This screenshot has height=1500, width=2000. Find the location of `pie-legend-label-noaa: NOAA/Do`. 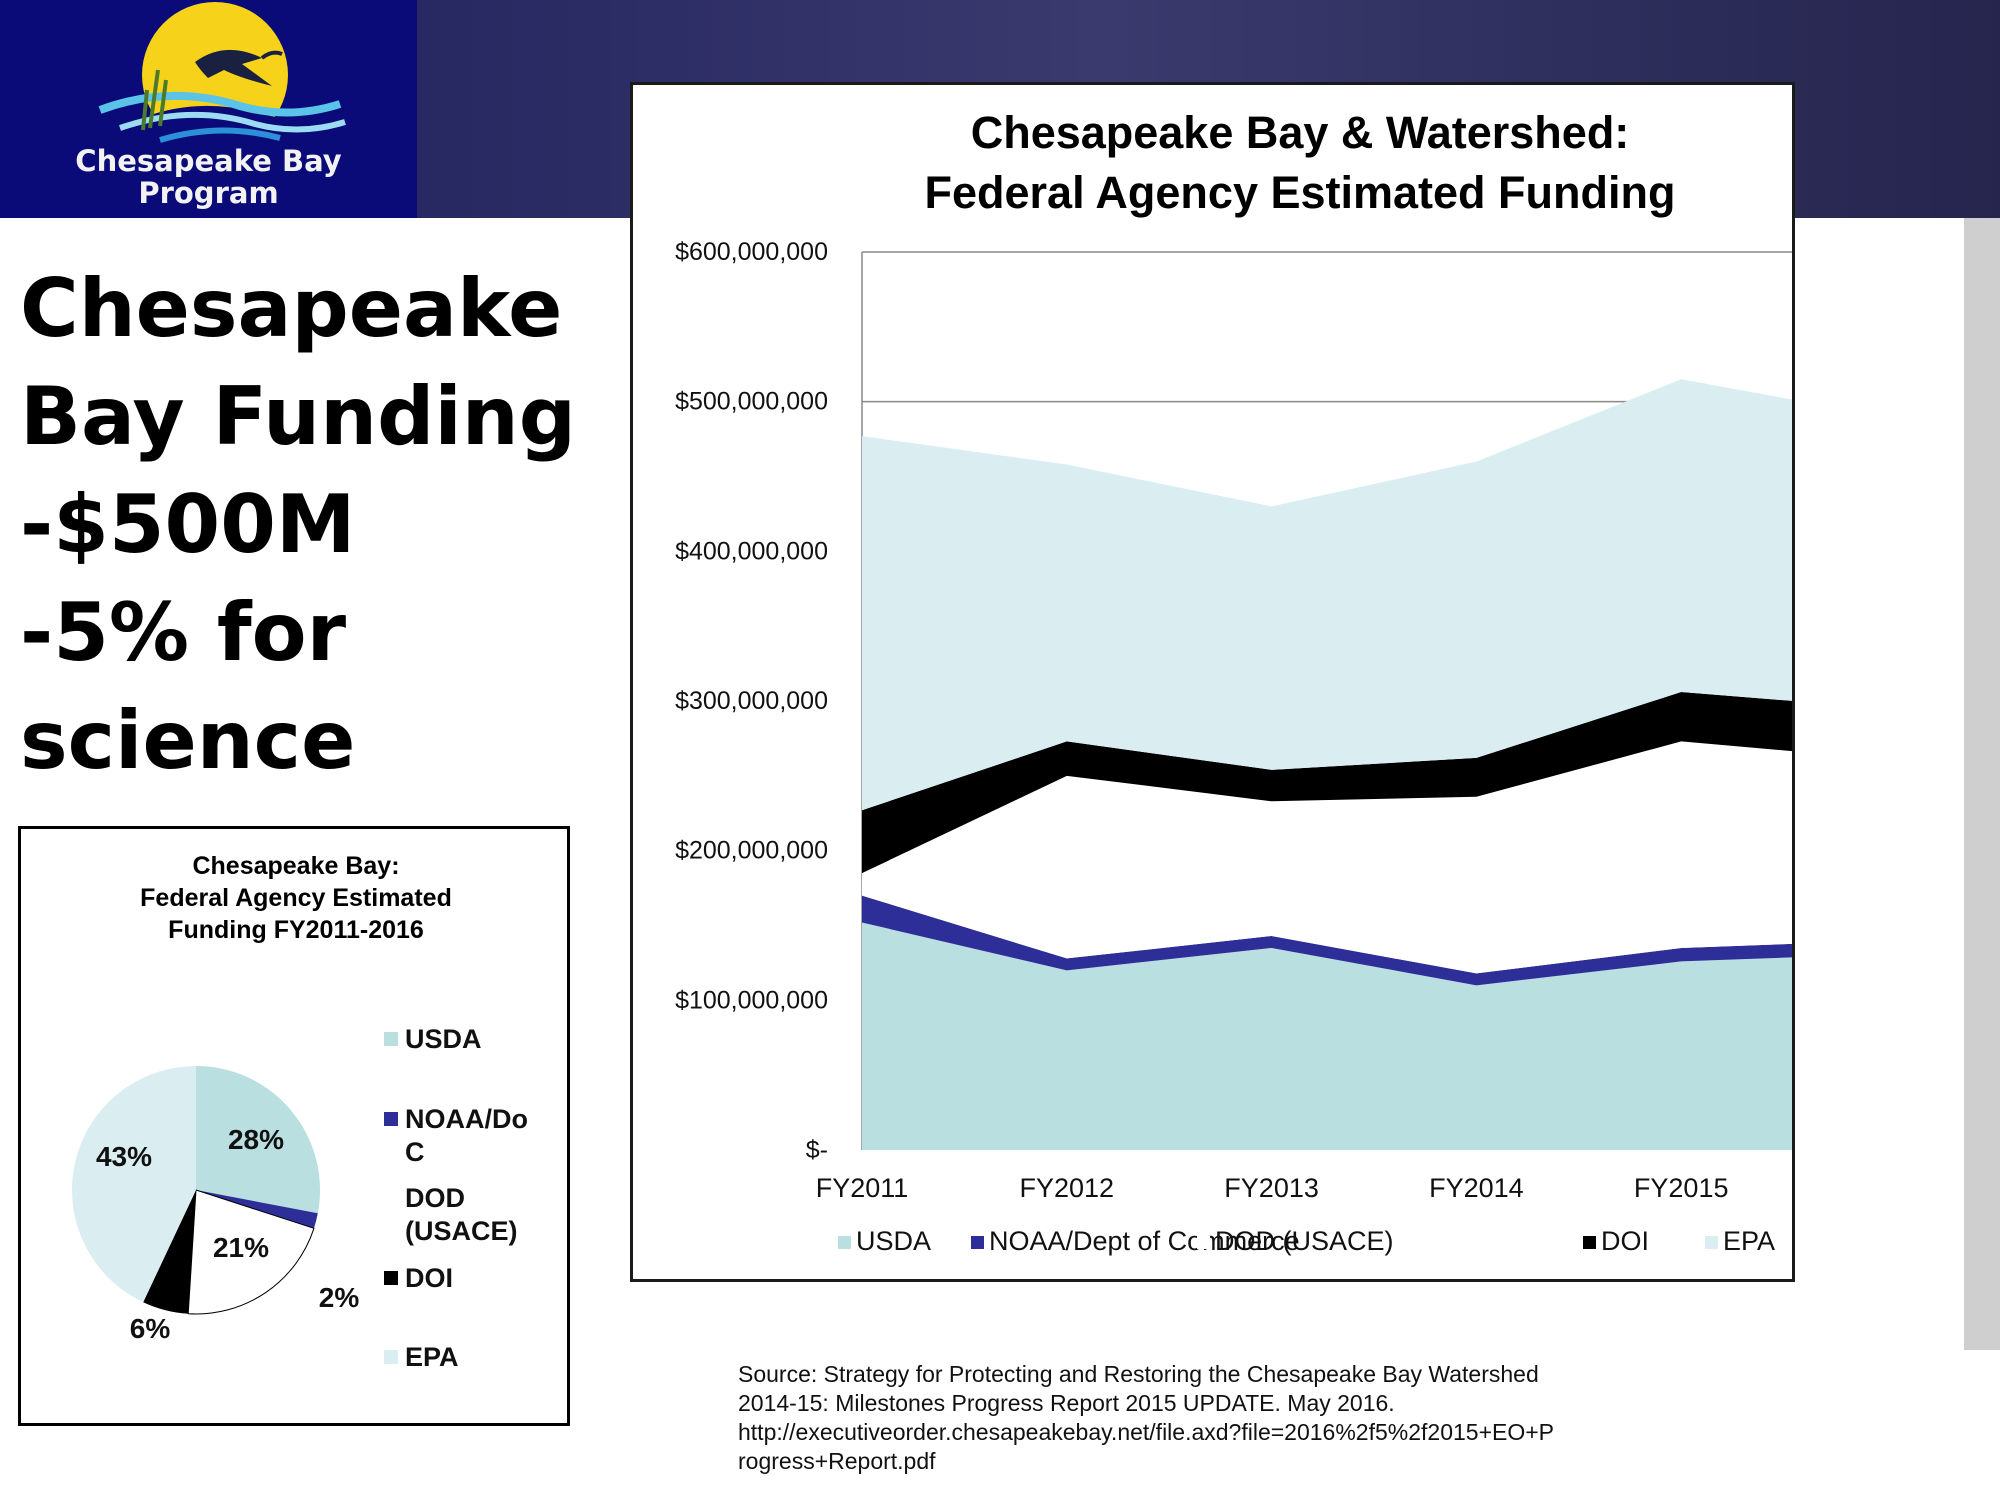

pie-legend-label-noaa: NOAA/Do is located at coordinates (466, 1119).